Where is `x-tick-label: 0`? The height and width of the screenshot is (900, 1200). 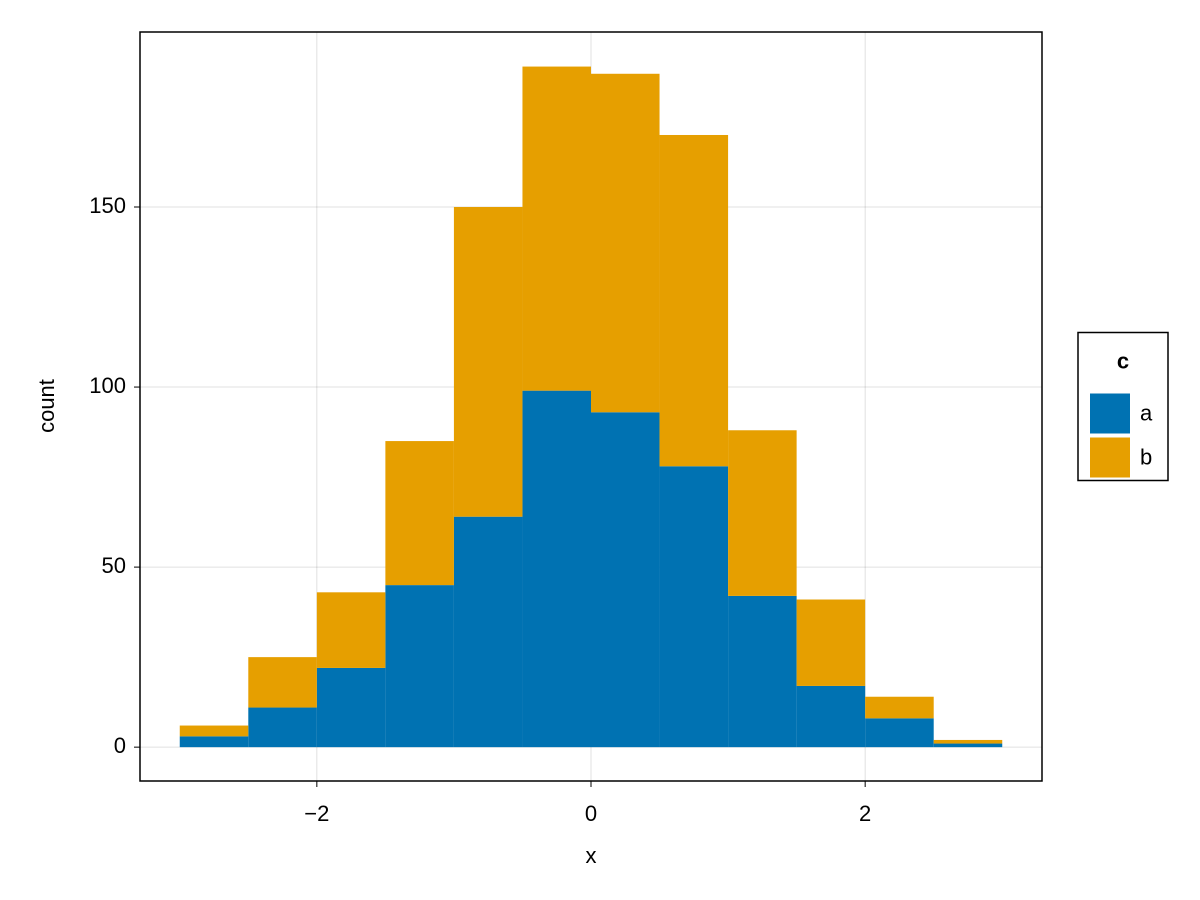
x-tick-label: 0 is located at coordinates (591, 813).